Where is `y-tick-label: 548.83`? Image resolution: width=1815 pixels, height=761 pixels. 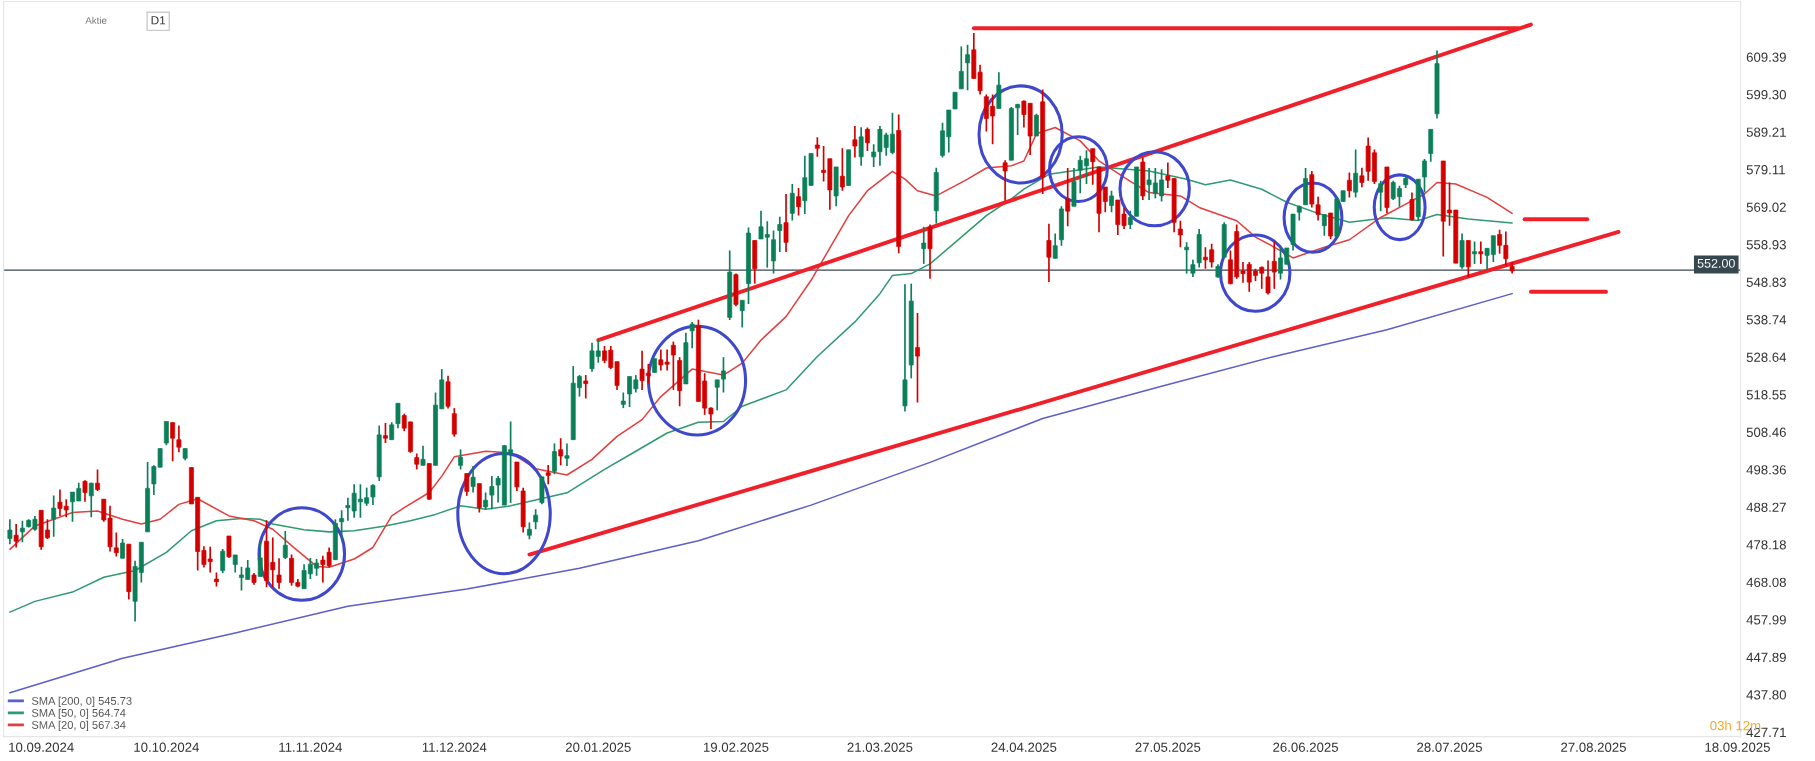
y-tick-label: 548.83 is located at coordinates (1766, 282).